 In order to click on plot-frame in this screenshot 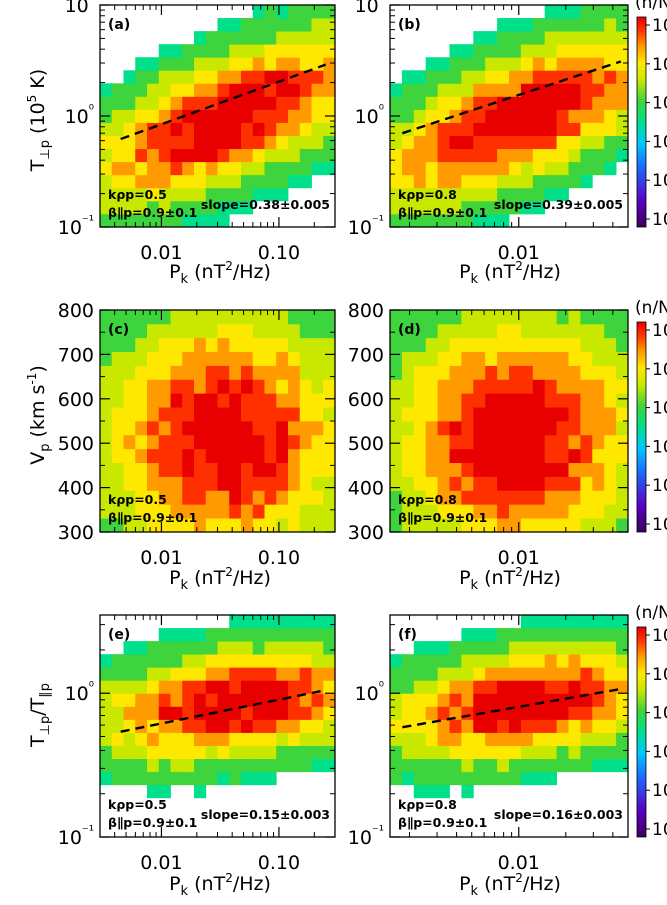, I will do `click(509, 726)`.